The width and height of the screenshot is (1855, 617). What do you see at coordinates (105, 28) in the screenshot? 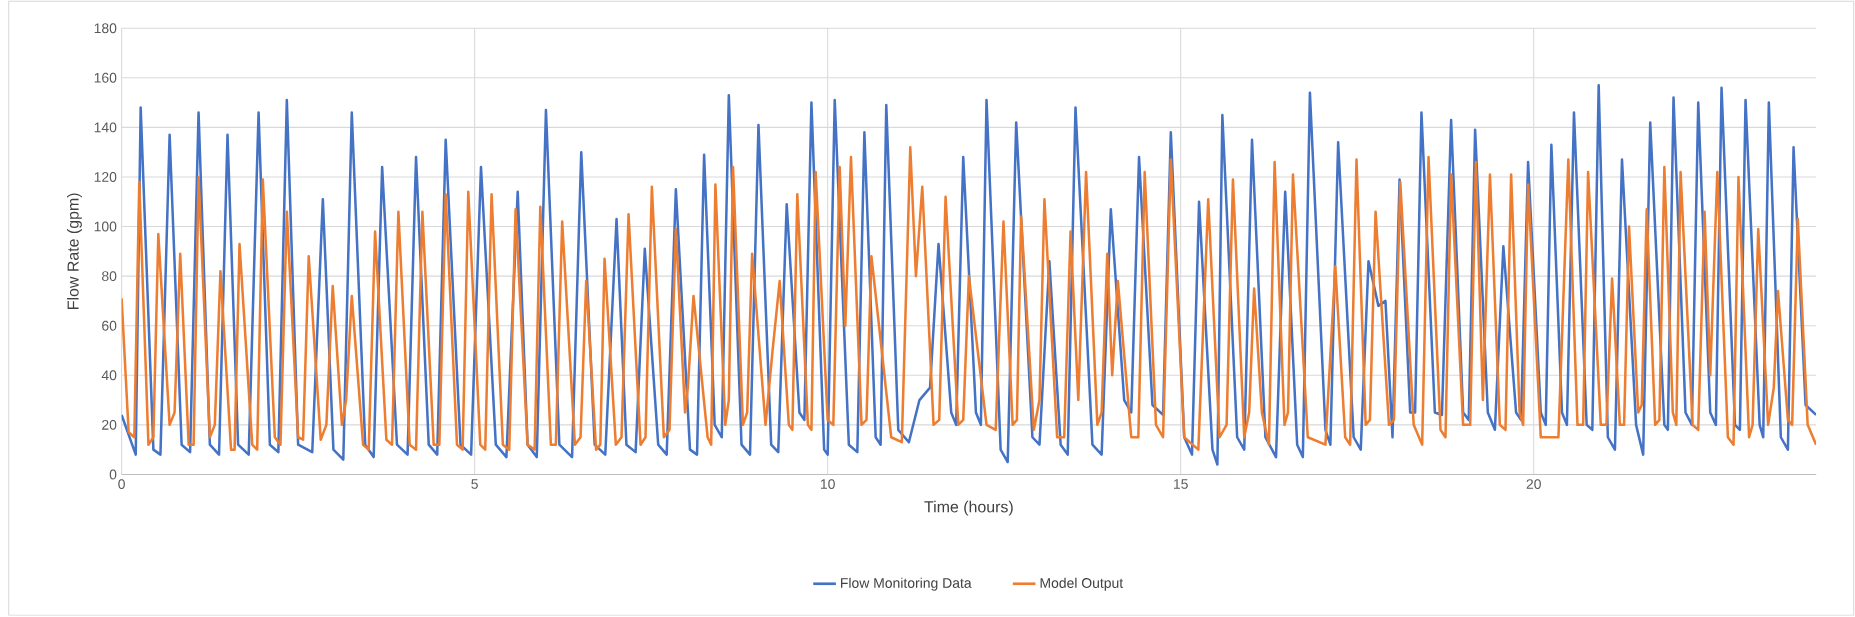
I see `y-tick-label: 180` at bounding box center [105, 28].